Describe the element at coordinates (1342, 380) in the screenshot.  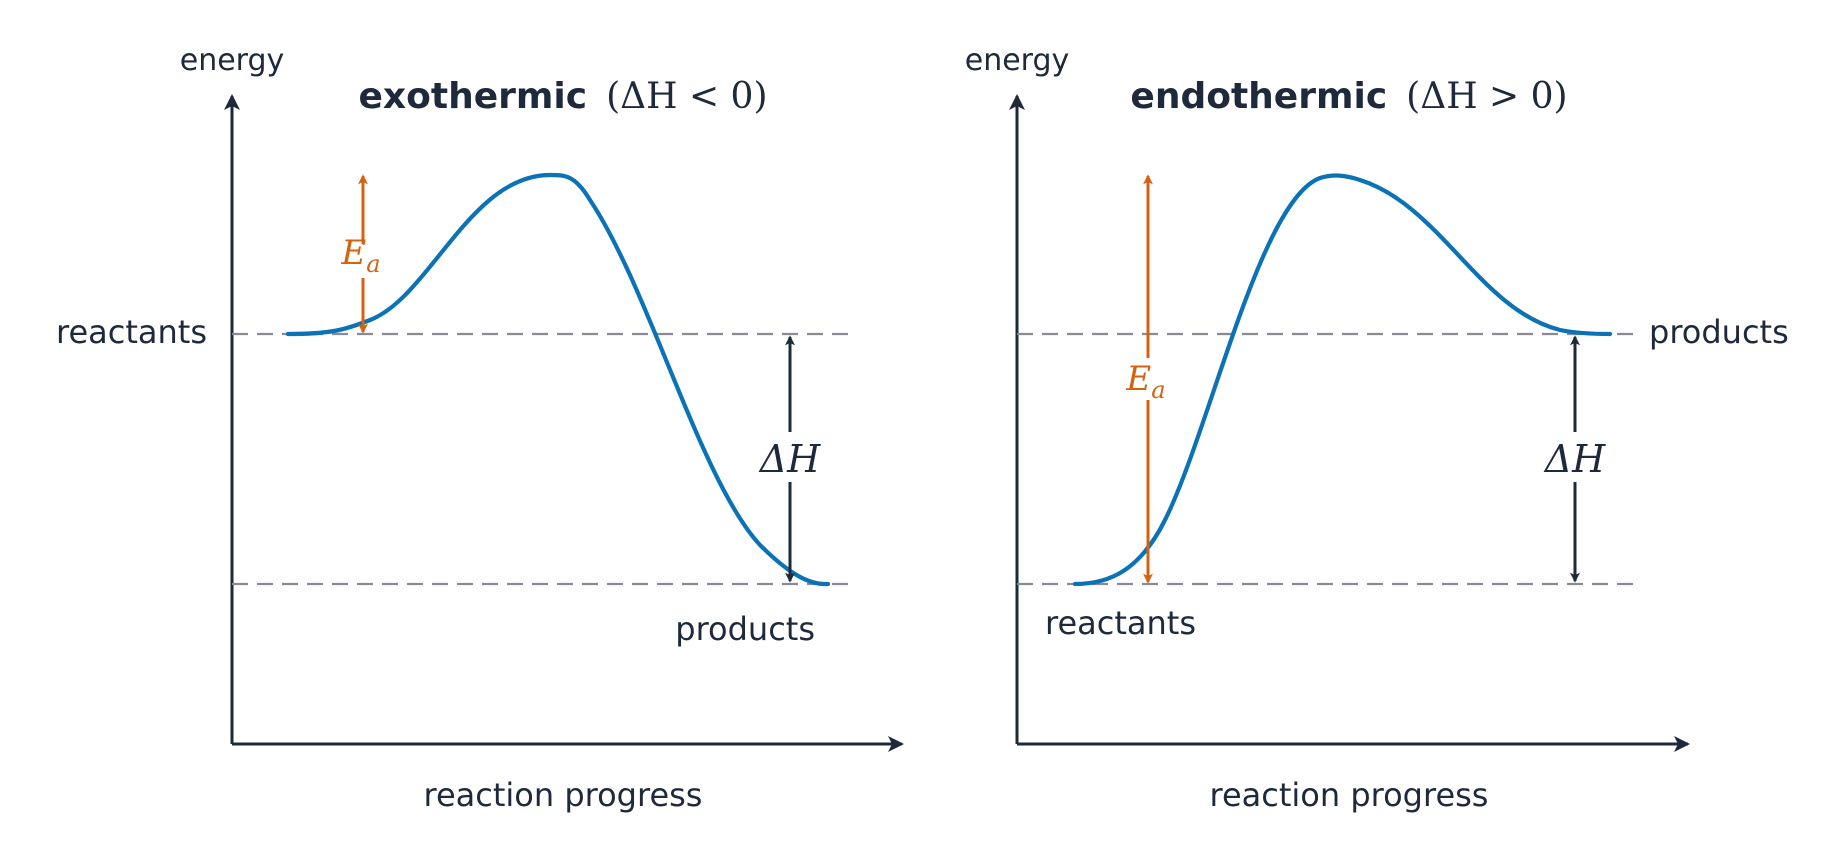
I see `endo-energy-curve` at that location.